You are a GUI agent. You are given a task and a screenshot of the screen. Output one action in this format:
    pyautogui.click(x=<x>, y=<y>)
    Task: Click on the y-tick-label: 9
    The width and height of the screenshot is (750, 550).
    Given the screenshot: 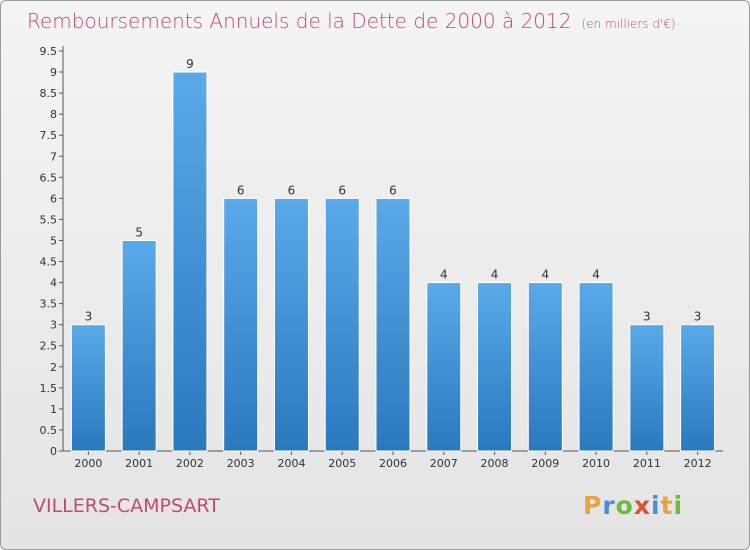 What is the action you would take?
    pyautogui.click(x=53, y=72)
    